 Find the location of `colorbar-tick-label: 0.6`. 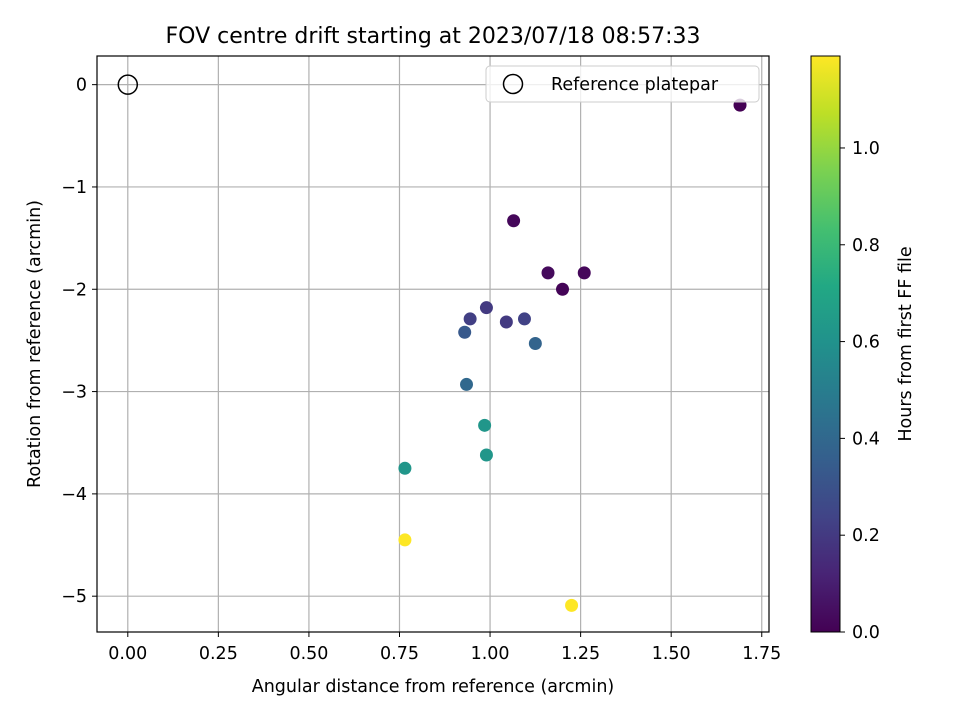

colorbar-tick-label: 0.6 is located at coordinates (866, 343).